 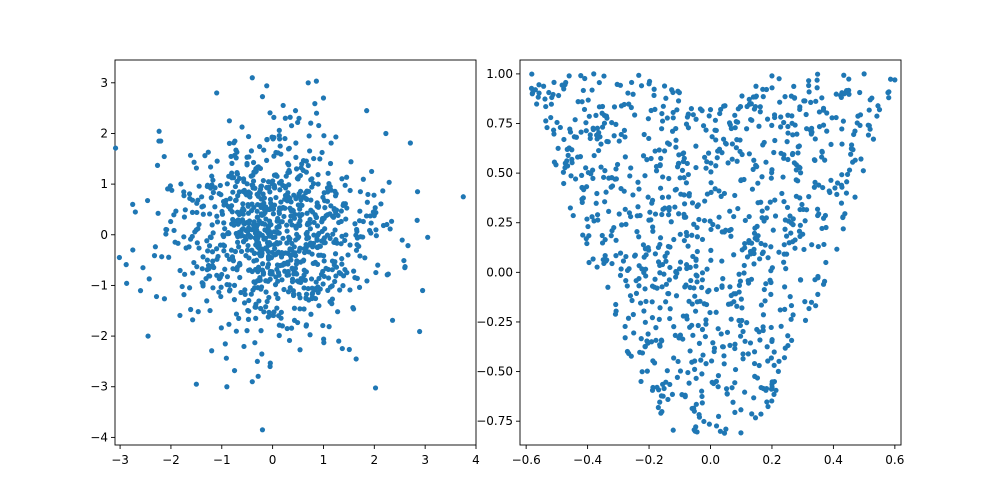 I want to click on right-x-tick-label: 0.2, so click(x=771, y=460).